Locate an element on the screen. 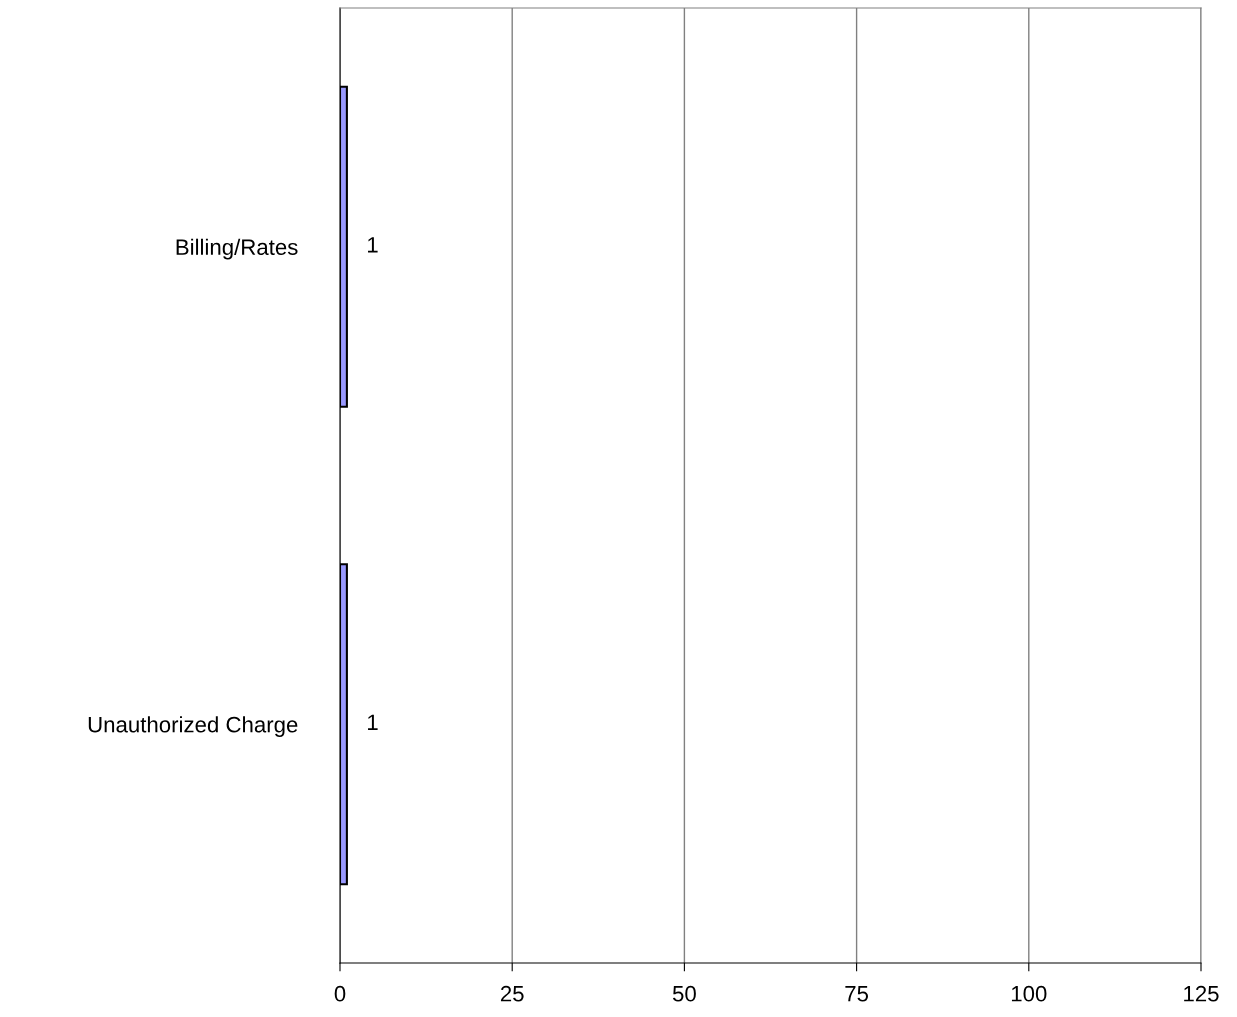  x-tick-label: 125 is located at coordinates (1201, 993).